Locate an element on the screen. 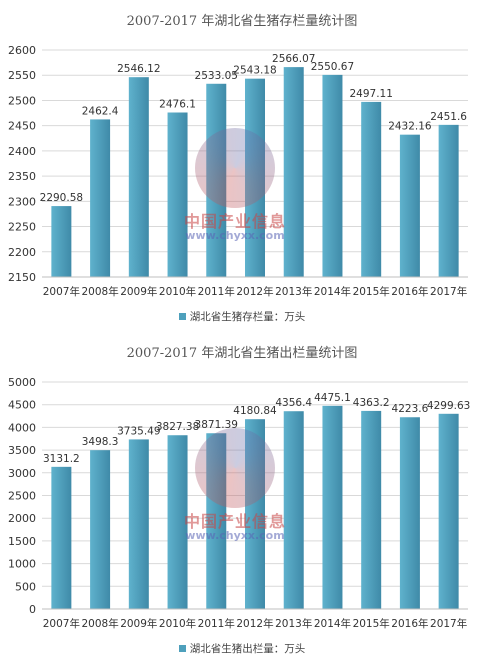  data-label: 2290.58 is located at coordinates (61, 198).